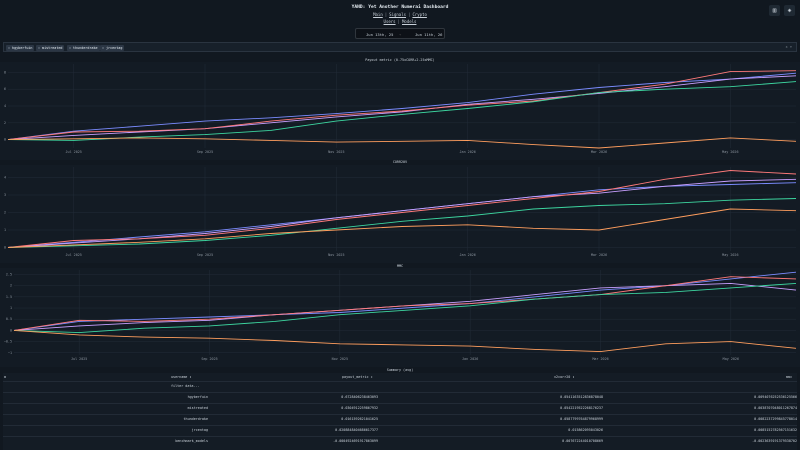  I want to click on row-select-header: ⊡, so click(5, 377).